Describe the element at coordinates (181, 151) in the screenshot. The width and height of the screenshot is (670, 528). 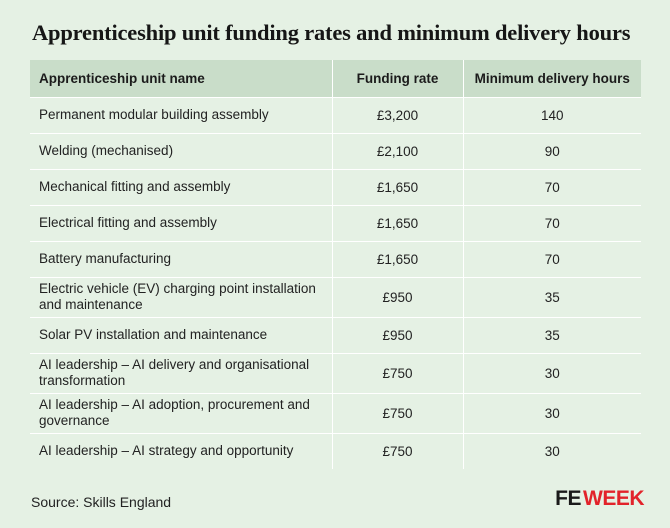
I see `unit-name-cell: Welding (mechanised)` at that location.